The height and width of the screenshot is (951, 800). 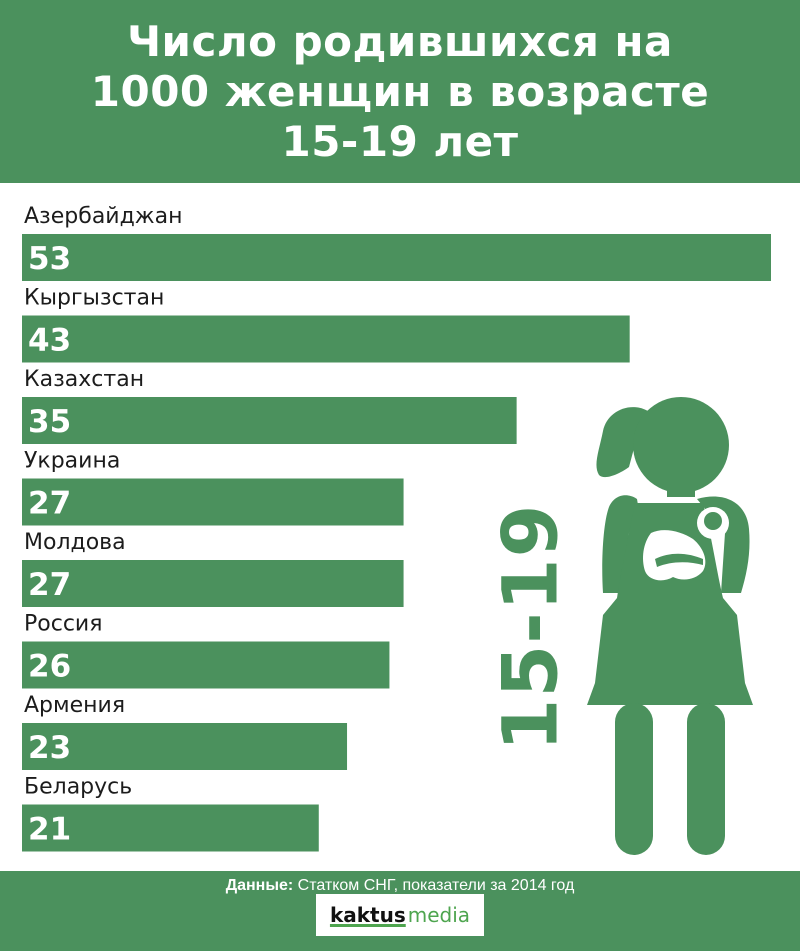 What do you see at coordinates (94, 298) in the screenshot?
I see `bar-category-label: Кыргызстан` at bounding box center [94, 298].